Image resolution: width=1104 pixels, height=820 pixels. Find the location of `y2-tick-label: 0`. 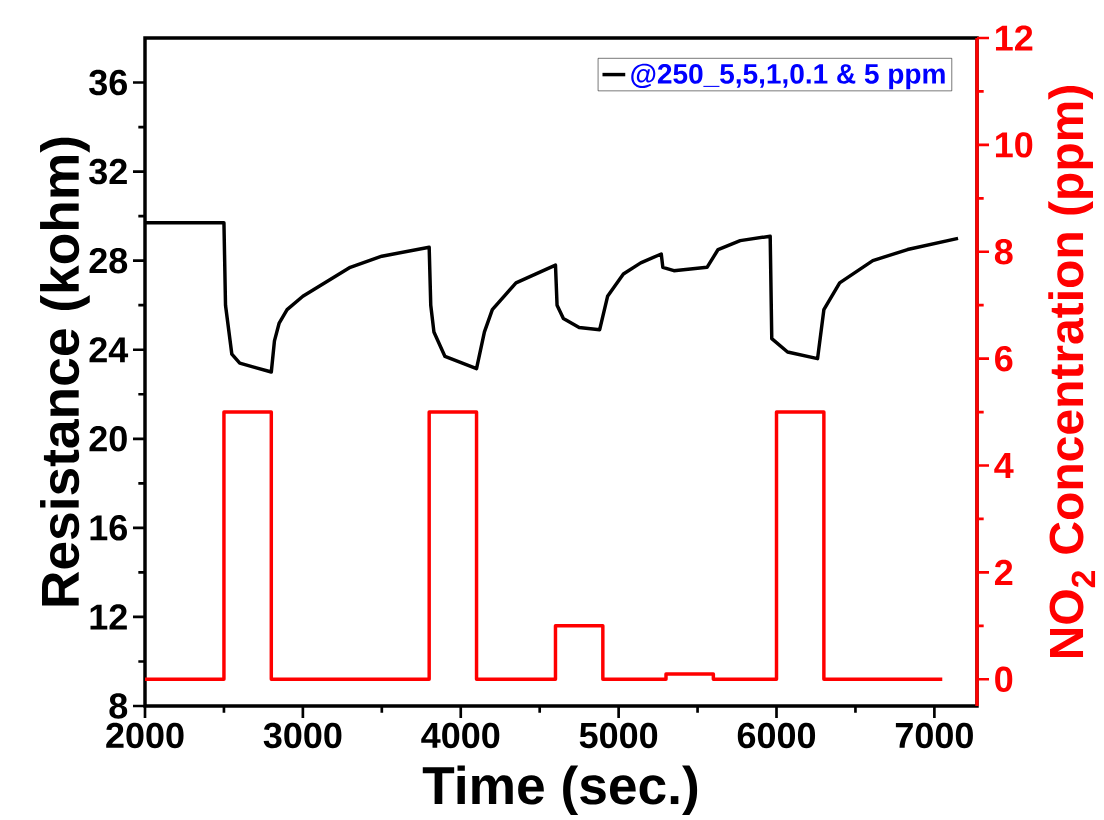

y2-tick-label: 0 is located at coordinates (1004, 679).